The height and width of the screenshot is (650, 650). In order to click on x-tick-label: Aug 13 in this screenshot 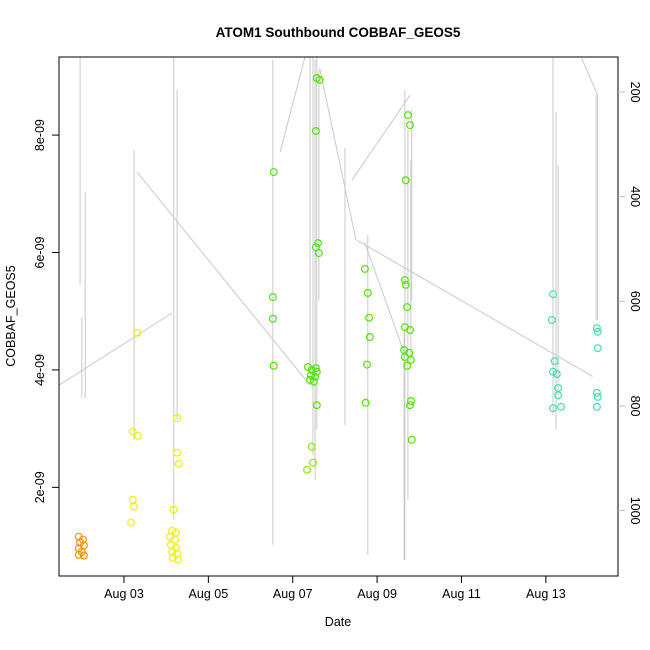, I will do `click(546, 594)`.